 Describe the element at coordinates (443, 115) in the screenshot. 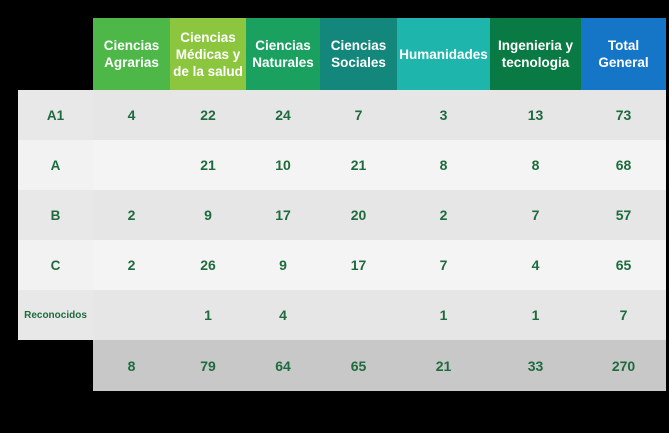

I see `table-cell: 3` at that location.